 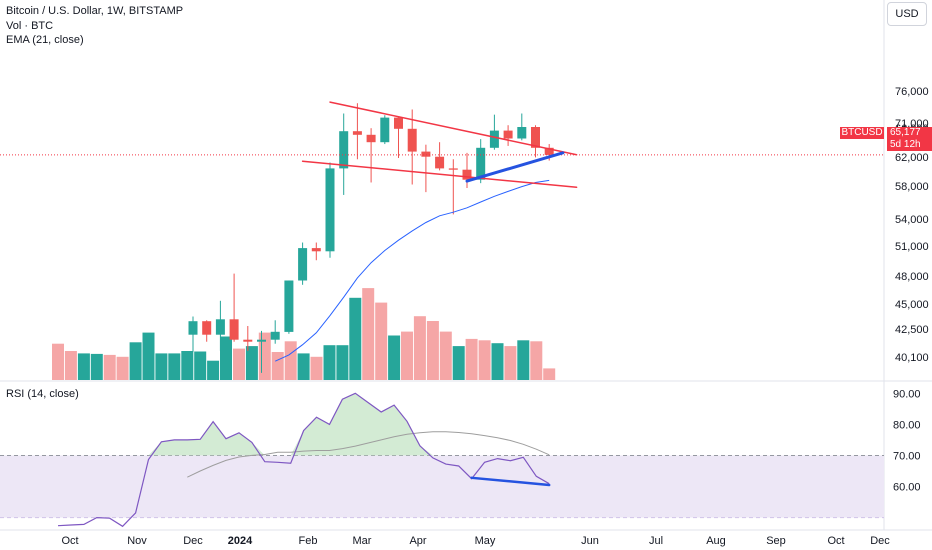 What do you see at coordinates (308, 541) in the screenshot?
I see `time-tick-label: Feb` at bounding box center [308, 541].